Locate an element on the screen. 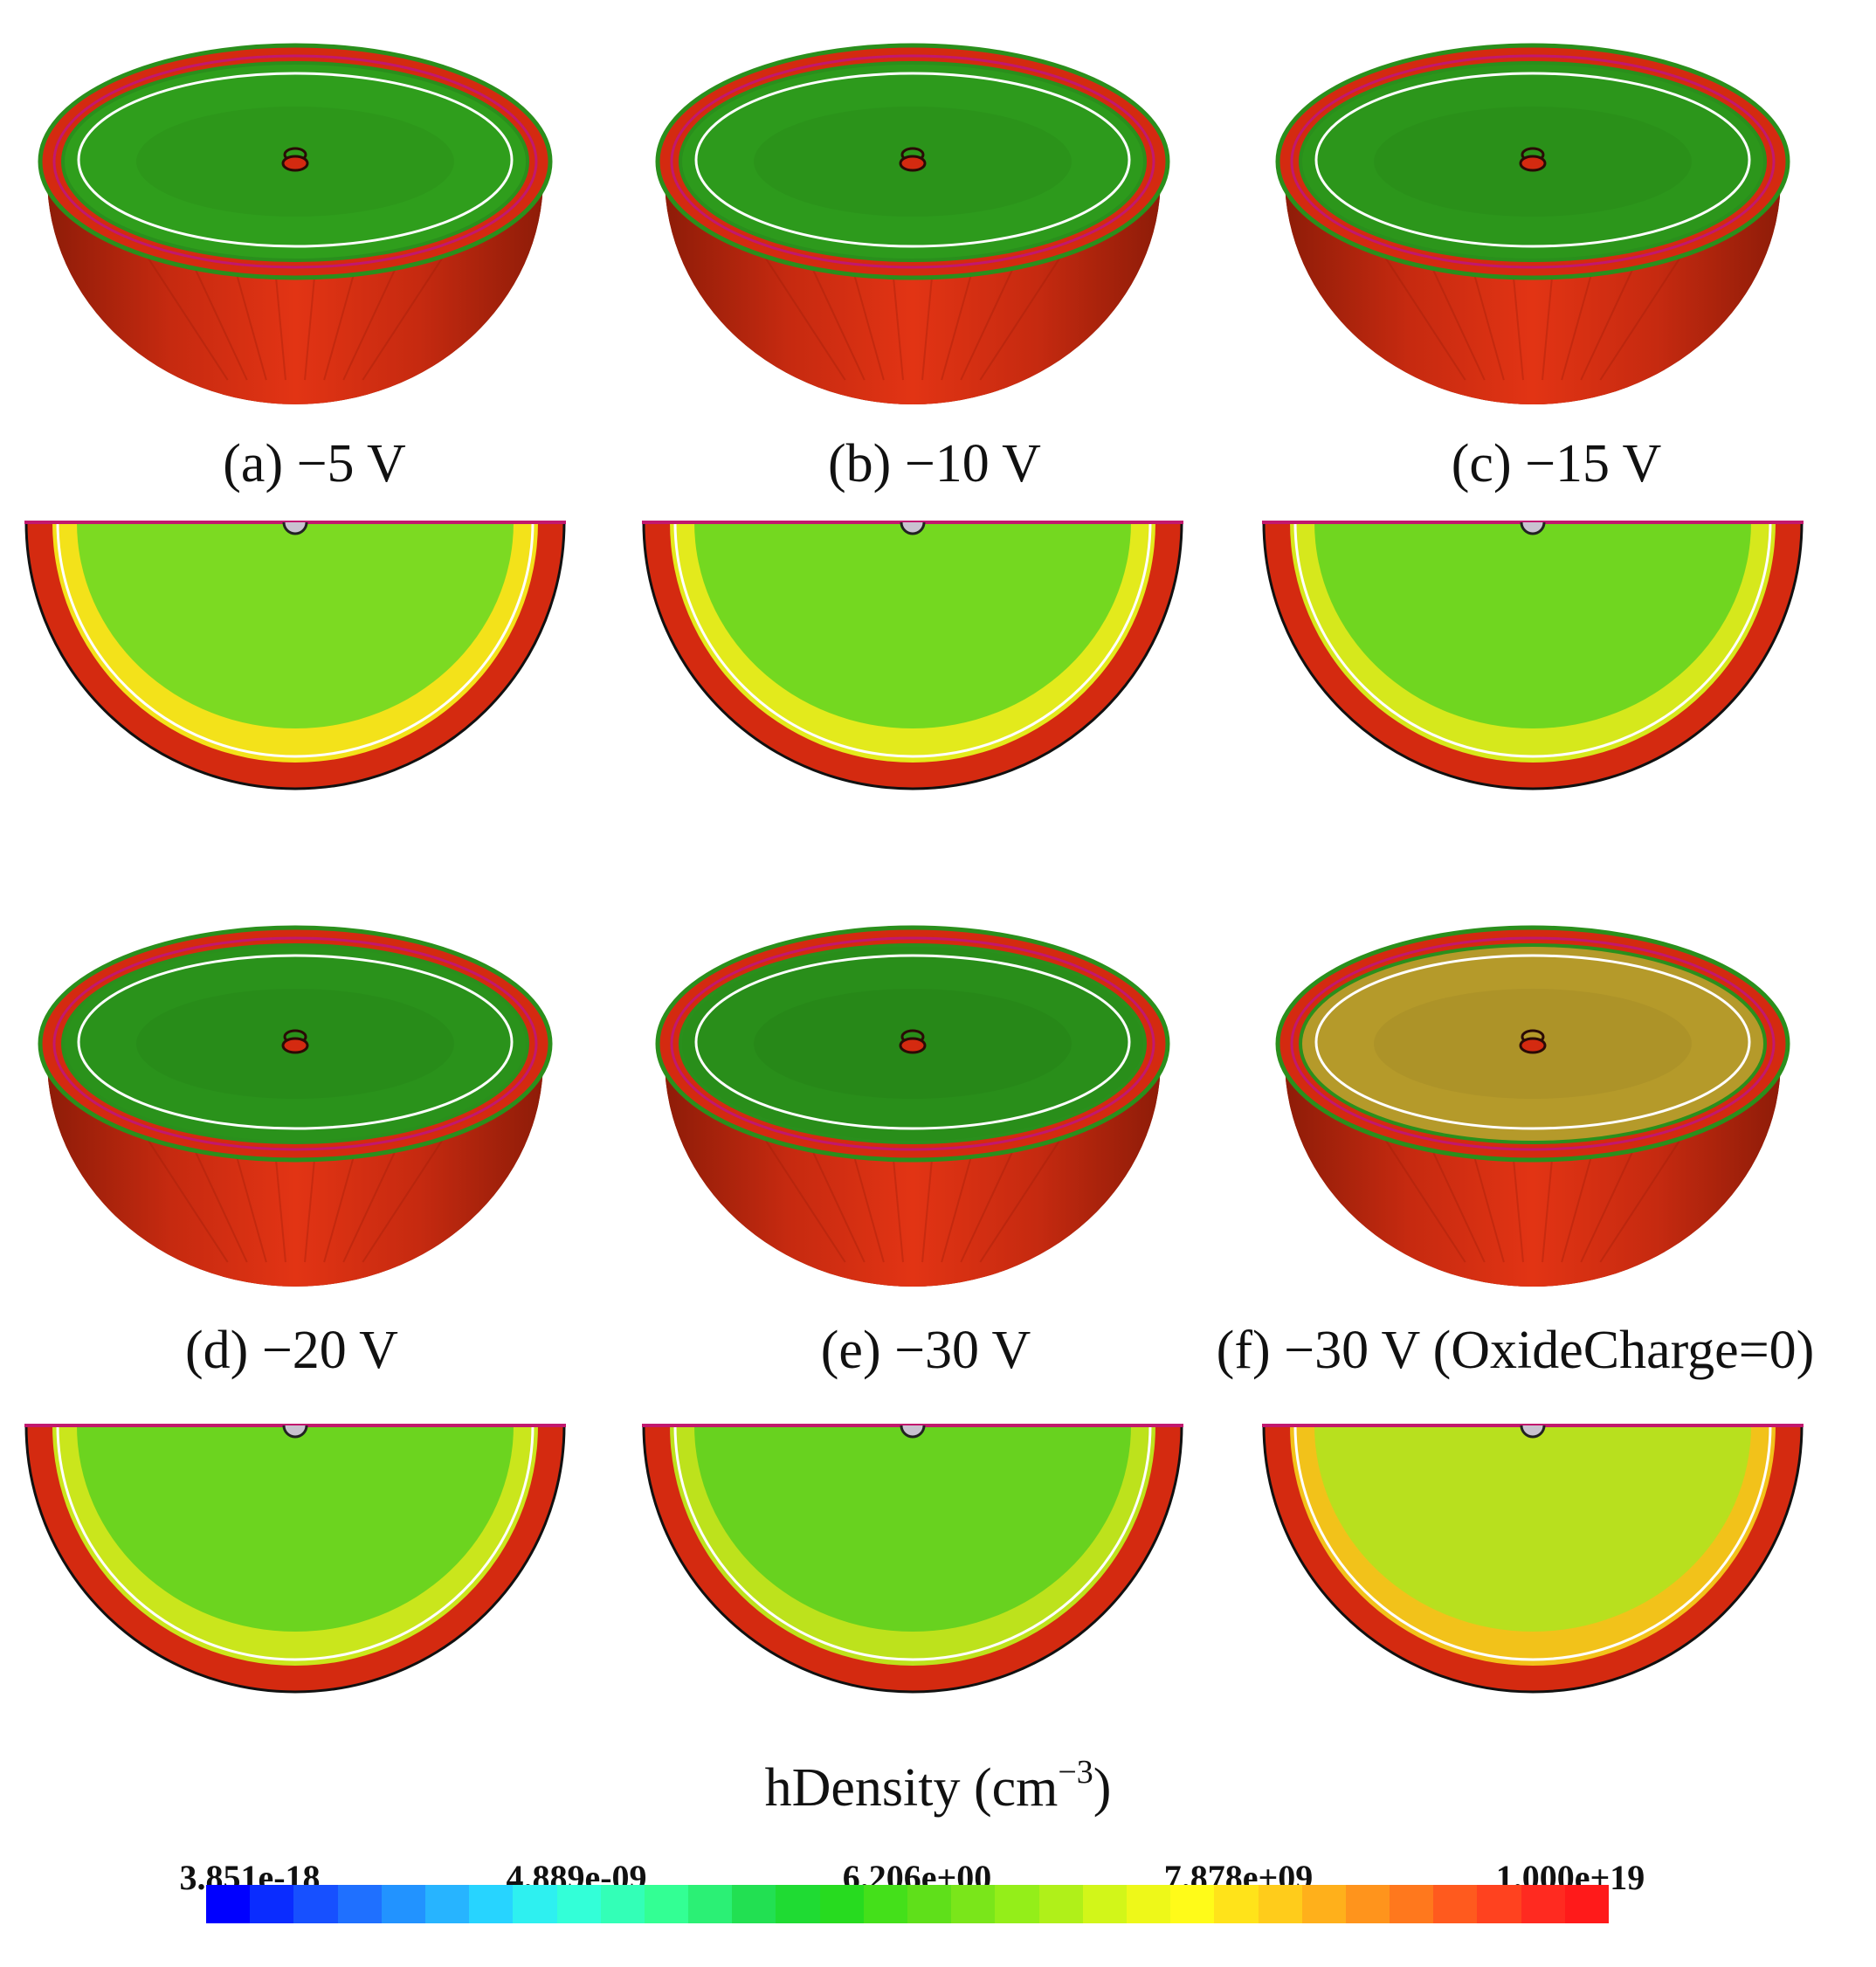 The image size is (1876, 1967). panel-e is located at coordinates (913, 1309).